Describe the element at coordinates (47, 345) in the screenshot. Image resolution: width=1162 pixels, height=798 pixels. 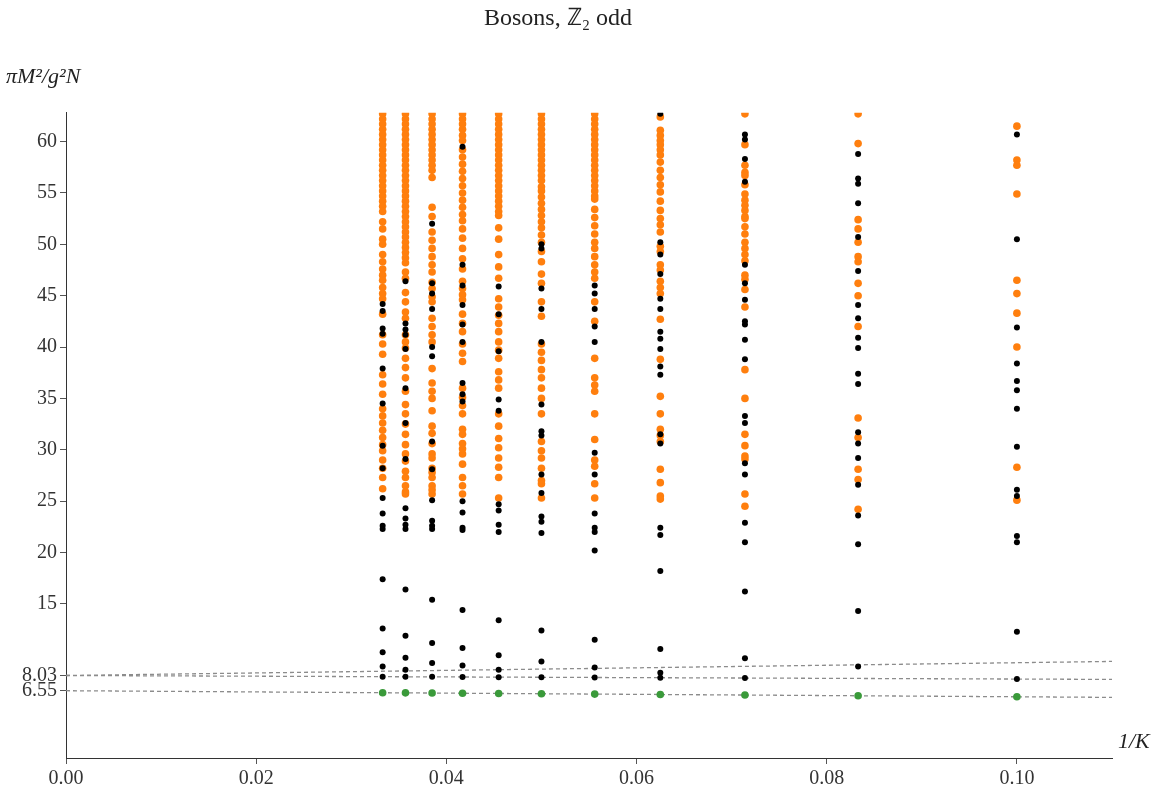
I see `y-tick-label: 40` at that location.